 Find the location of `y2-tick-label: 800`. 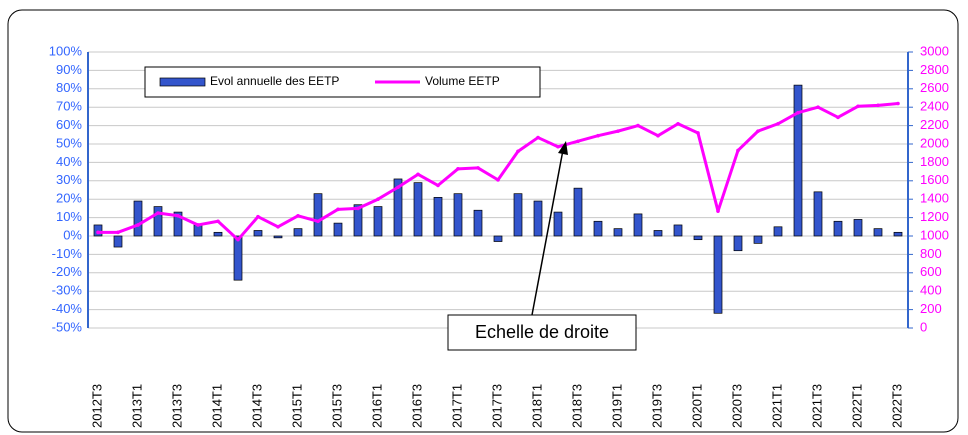

y2-tick-label: 800 is located at coordinates (931, 253).